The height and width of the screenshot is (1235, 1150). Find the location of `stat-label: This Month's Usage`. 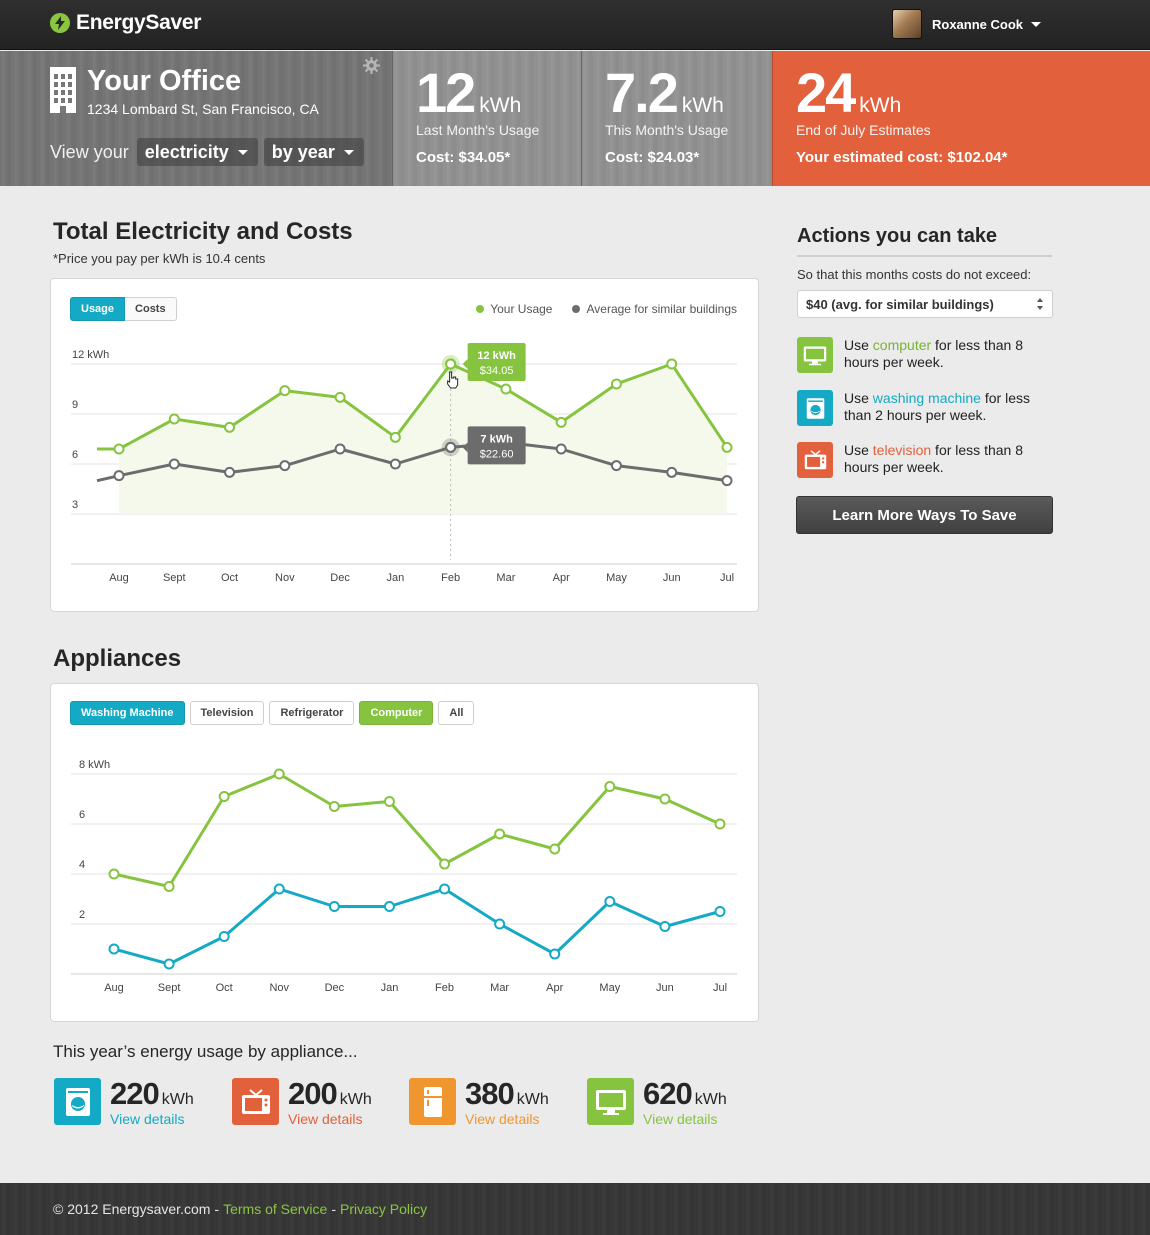

stat-label: This Month's Usage is located at coordinates (667, 130).